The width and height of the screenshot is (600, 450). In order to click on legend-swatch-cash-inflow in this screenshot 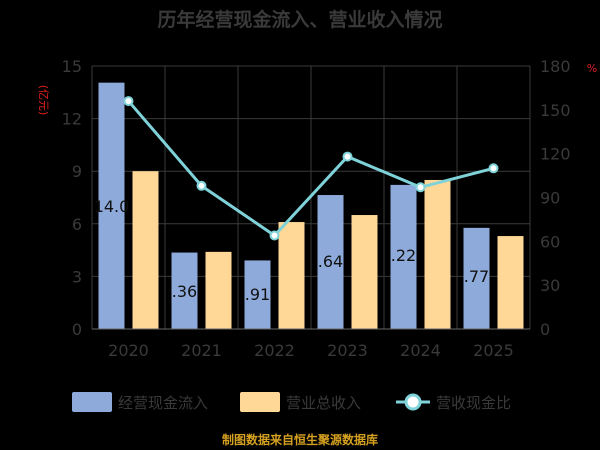, I will do `click(92, 402)`.